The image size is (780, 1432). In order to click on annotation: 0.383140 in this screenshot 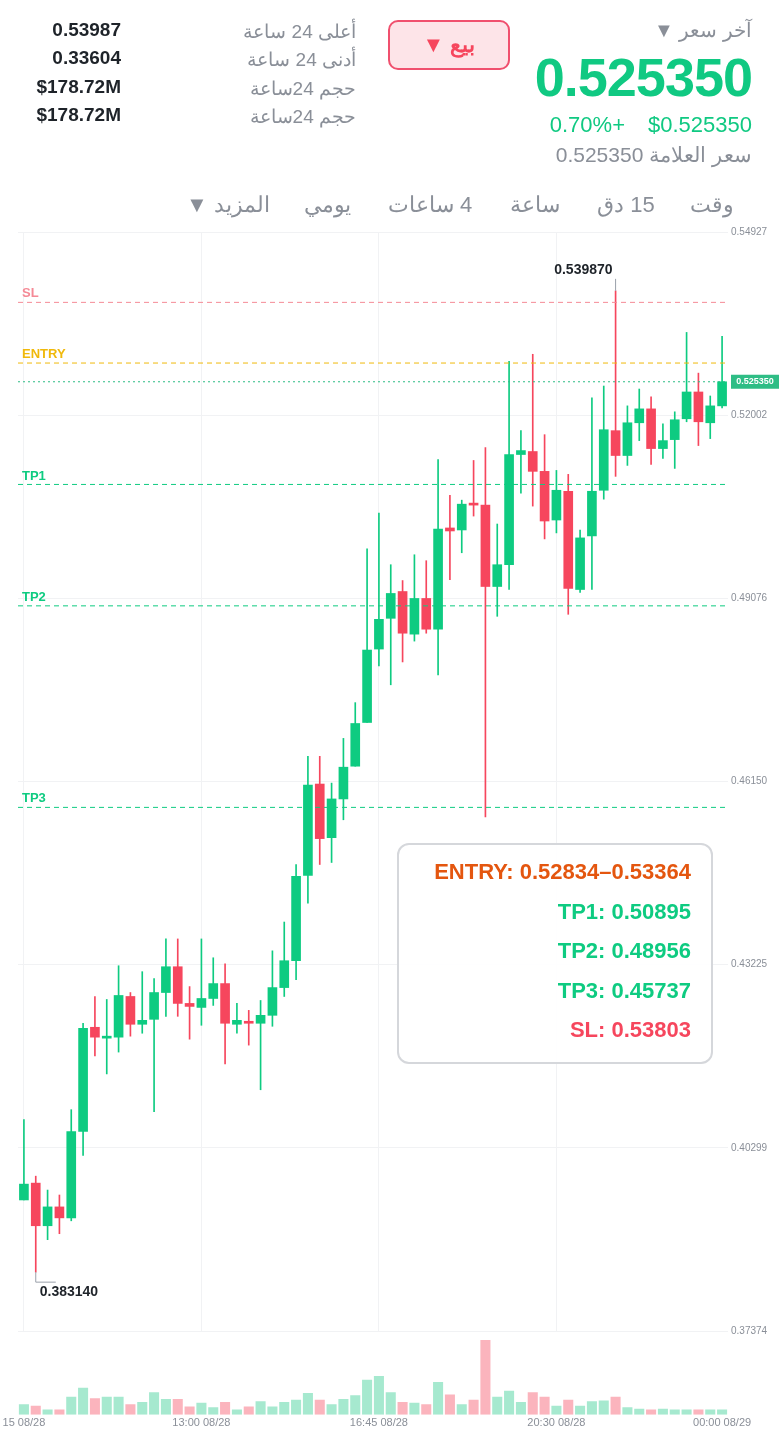, I will do `click(69, 1291)`.